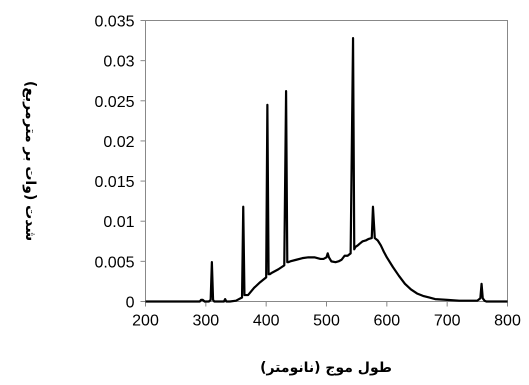  What do you see at coordinates (114, 102) in the screenshot?
I see `y-tick-label: 0.025` at bounding box center [114, 102].